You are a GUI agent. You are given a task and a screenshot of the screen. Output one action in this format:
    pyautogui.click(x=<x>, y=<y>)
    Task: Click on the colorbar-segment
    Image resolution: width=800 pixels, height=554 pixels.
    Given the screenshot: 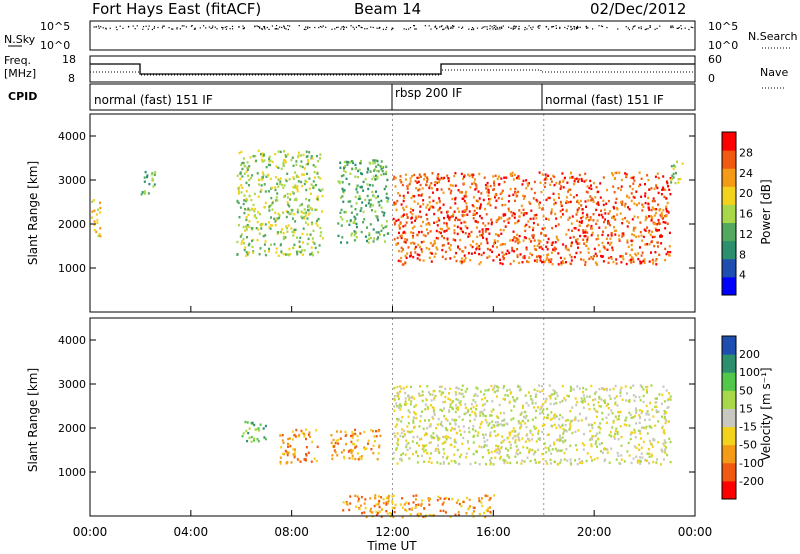 What is the action you would take?
    pyautogui.click(x=729, y=141)
    